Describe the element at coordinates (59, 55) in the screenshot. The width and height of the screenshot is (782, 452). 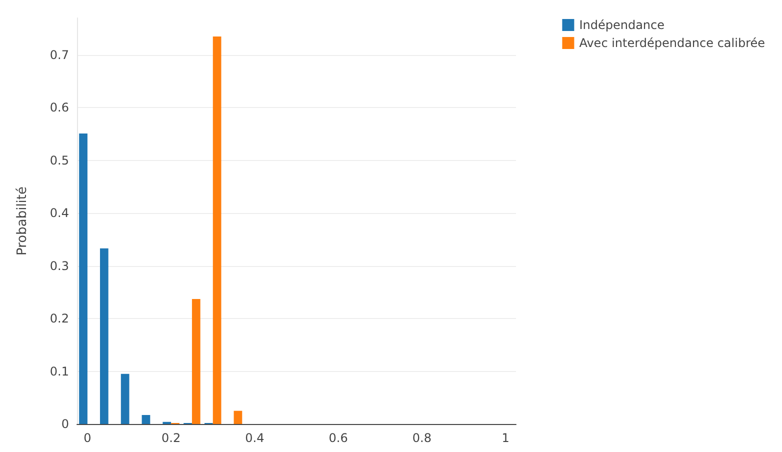
I see `y-tick-label: 0.7` at that location.